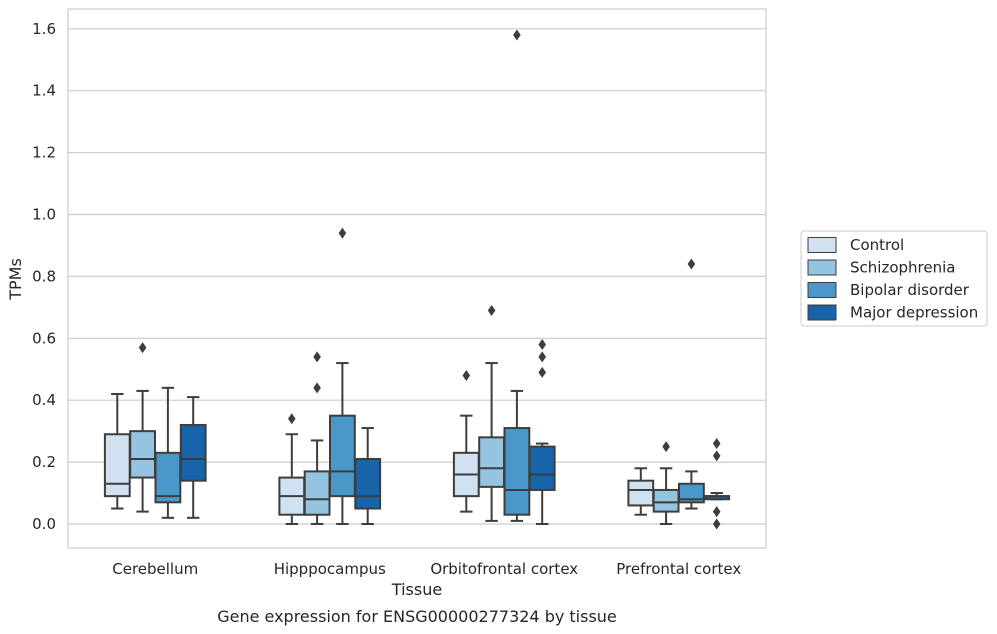 The width and height of the screenshot is (997, 634). Describe the element at coordinates (44, 338) in the screenshot. I see `y-tick-label: 0.6` at that location.